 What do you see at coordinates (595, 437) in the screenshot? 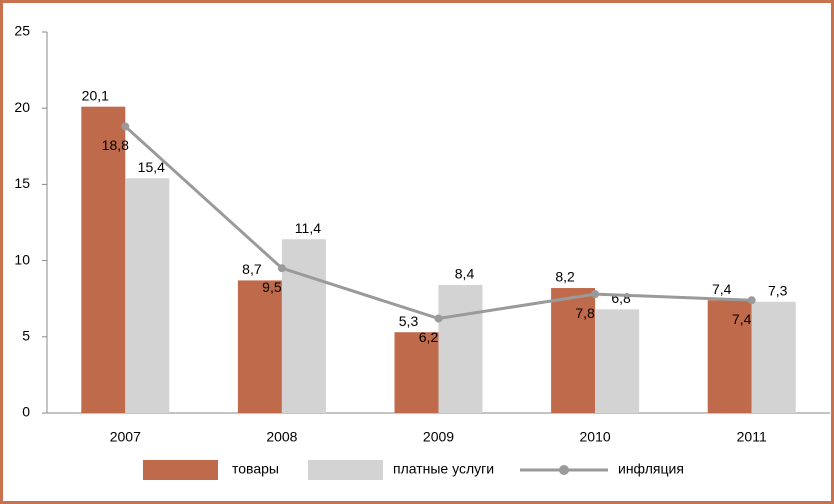
I see `x-tick-label: 2010` at bounding box center [595, 437].